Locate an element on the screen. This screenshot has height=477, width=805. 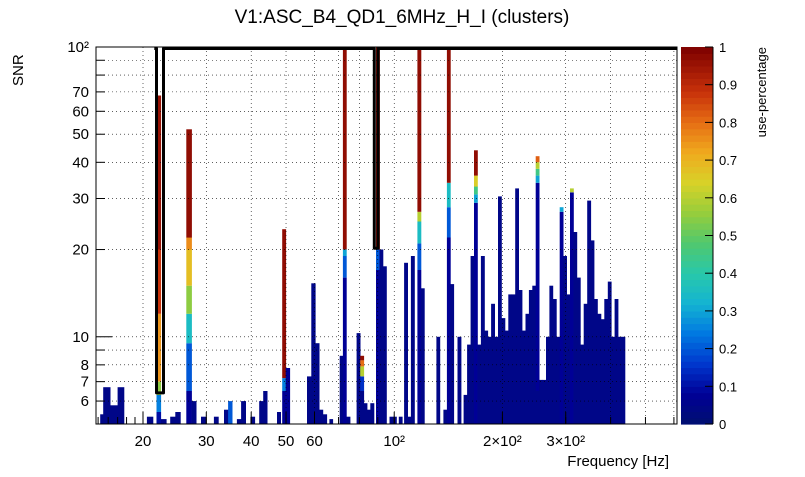
y-tick-label: 6 is located at coordinates (85, 401).